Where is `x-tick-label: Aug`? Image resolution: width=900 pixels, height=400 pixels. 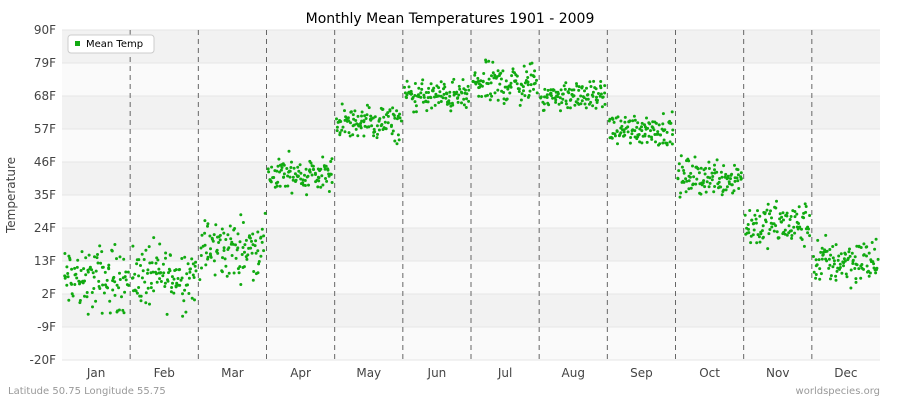
x-tick-label: Aug is located at coordinates (573, 373).